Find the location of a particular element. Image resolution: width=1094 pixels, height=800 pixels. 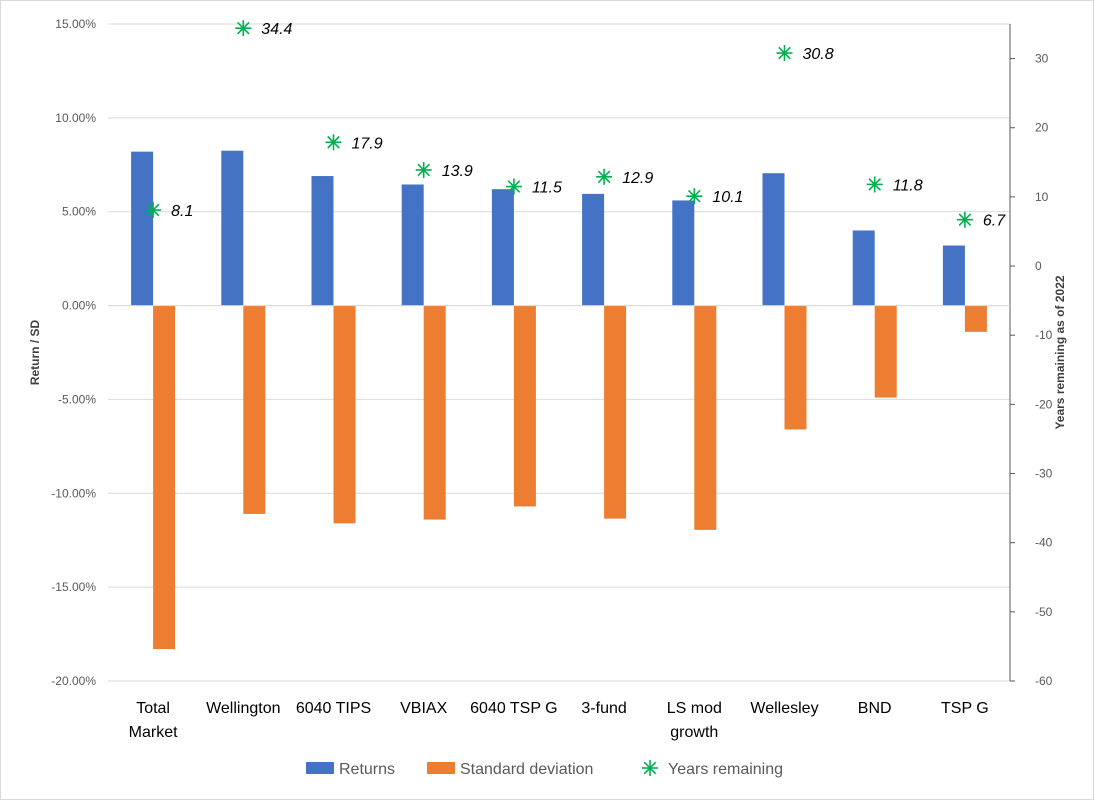

years-remaining-data-label: 34.4 is located at coordinates (276, 29).